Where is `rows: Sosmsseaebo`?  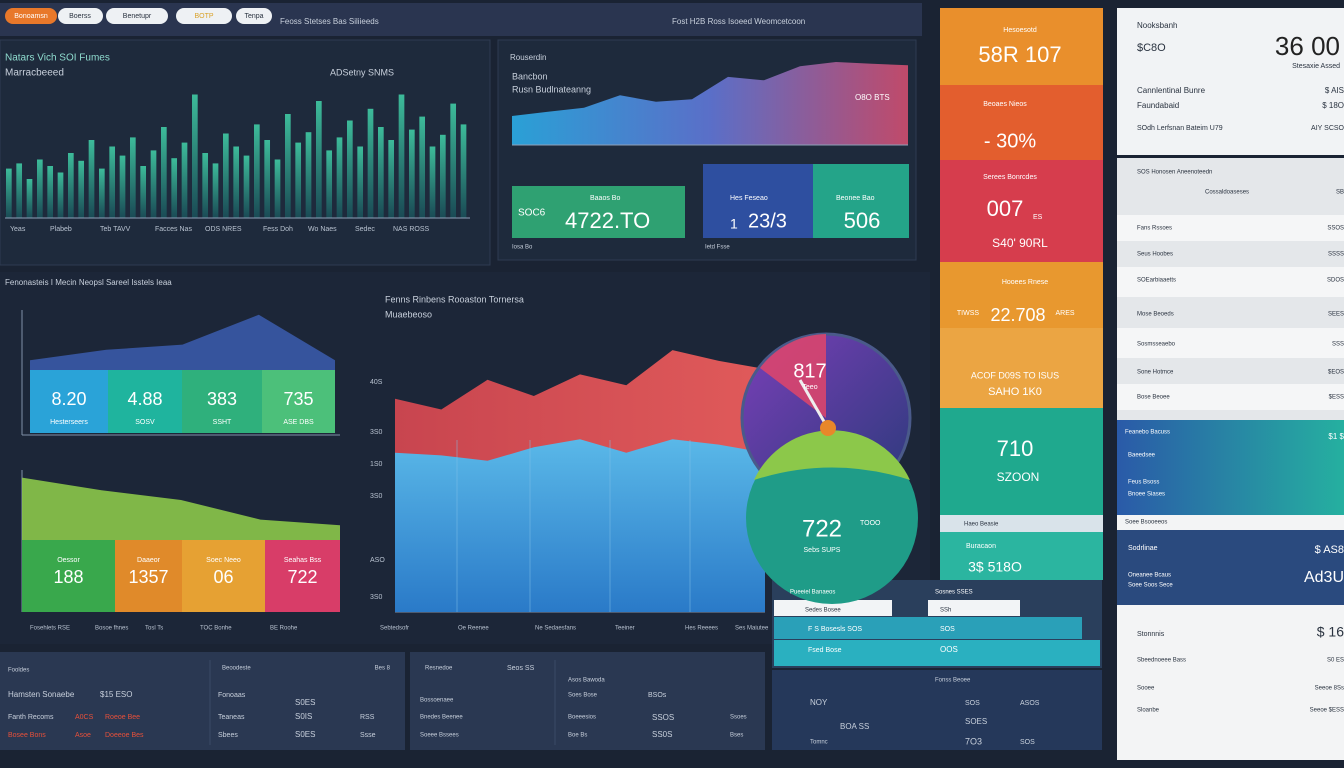 rows: Sosmsseaebo is located at coordinates (1156, 345).